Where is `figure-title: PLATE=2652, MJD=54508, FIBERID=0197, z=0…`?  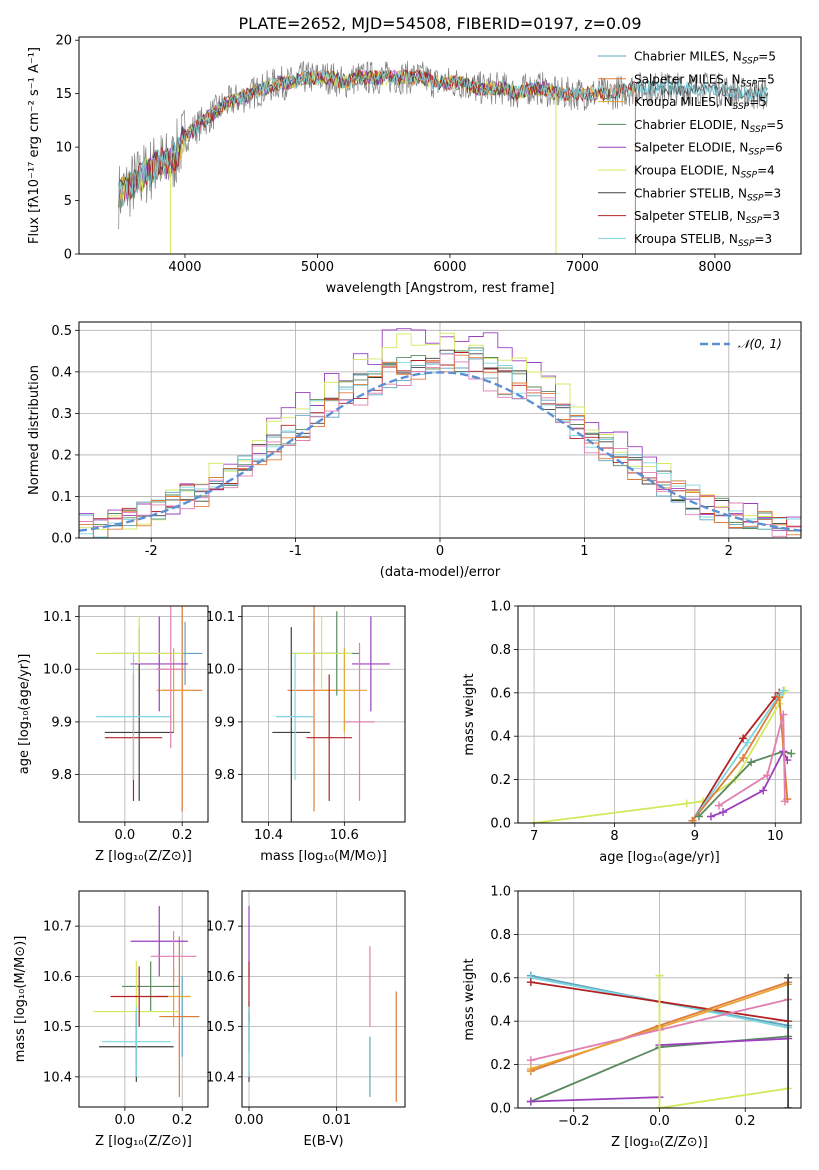 figure-title: PLATE=2652, MJD=54508, FIBERID=0197, z=0… is located at coordinates (439, 23).